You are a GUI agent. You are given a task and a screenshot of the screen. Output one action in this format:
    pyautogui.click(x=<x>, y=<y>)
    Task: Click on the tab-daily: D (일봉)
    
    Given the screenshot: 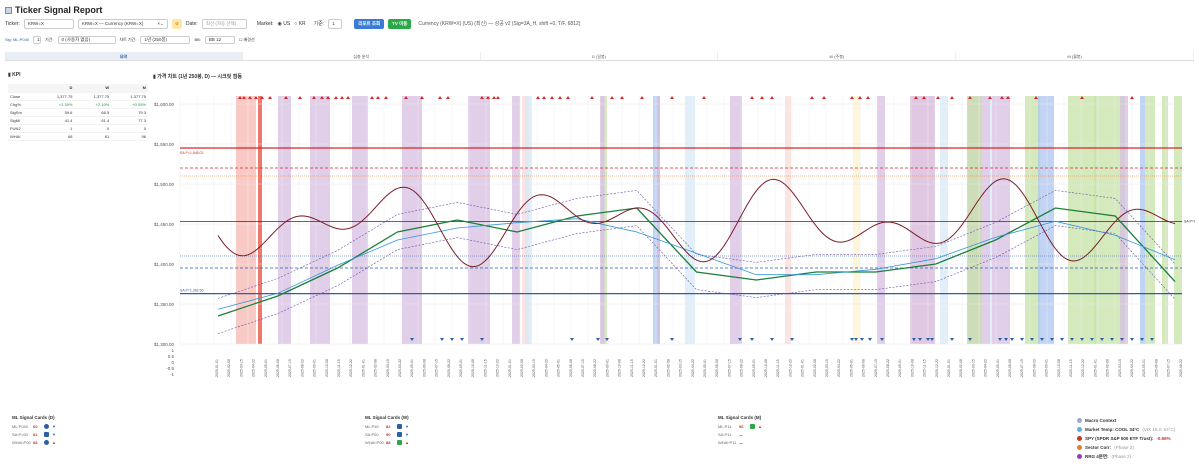 What is the action you would take?
    pyautogui.click(x=600, y=56)
    